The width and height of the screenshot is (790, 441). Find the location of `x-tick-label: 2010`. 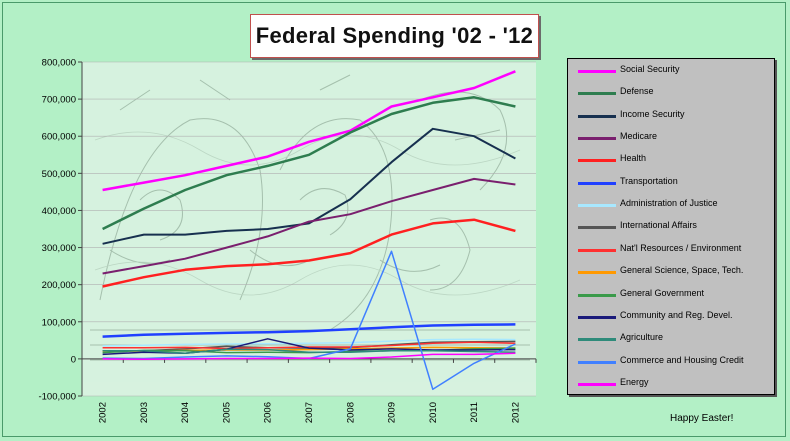

x-tick-label: 2010 is located at coordinates (433, 412).